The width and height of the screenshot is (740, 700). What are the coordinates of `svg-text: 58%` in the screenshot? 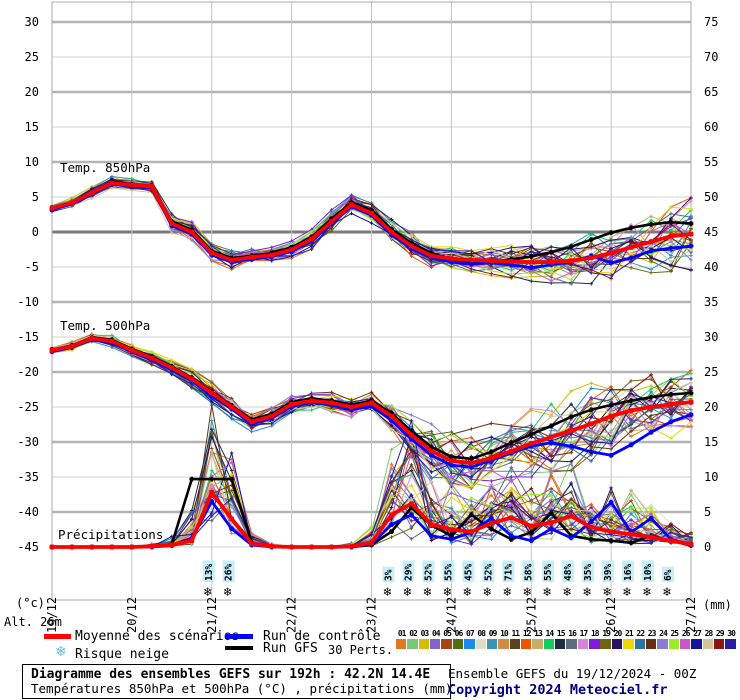 It's located at (528, 572).